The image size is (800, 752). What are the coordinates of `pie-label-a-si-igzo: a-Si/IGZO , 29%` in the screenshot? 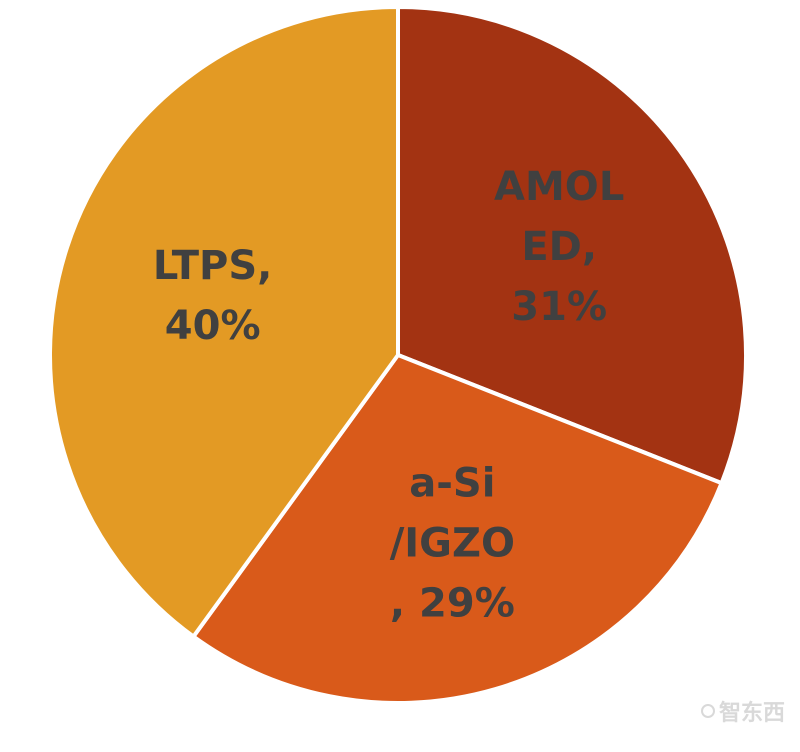 It's located at (452, 544).